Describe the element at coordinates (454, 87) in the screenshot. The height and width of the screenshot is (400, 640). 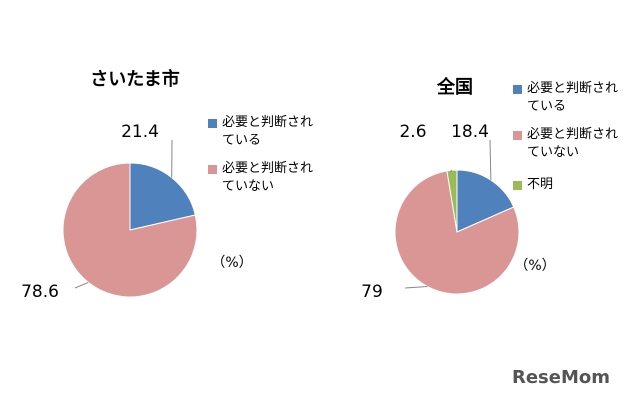
I see `chart-title: 全国` at that location.